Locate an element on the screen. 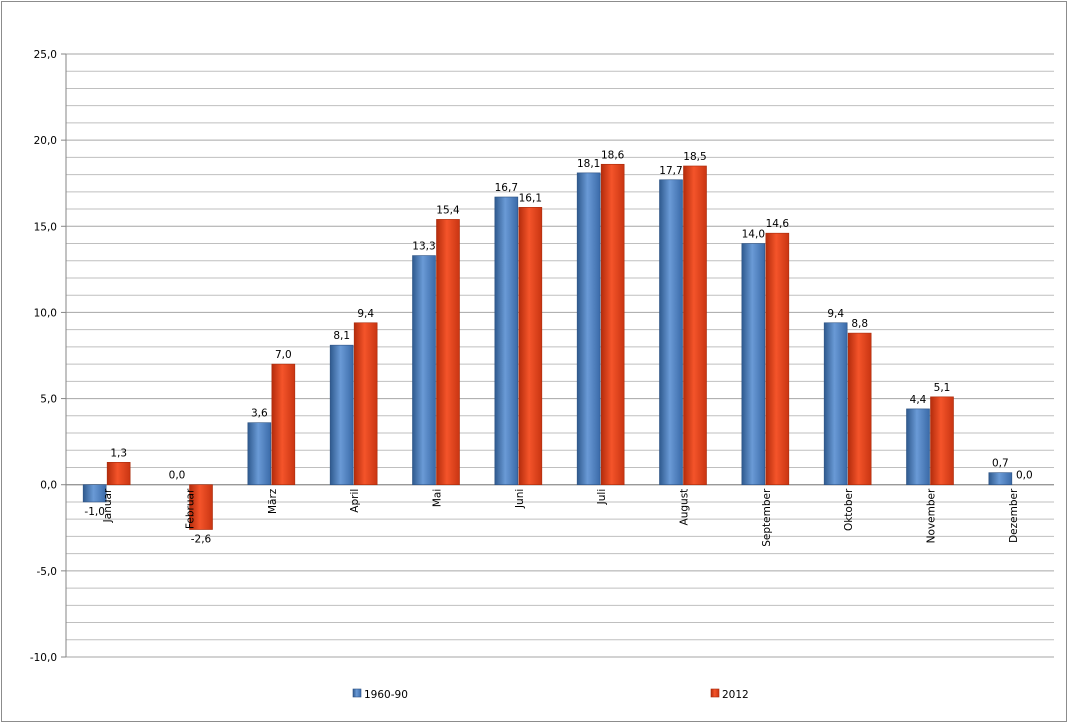  data-label: 15,4 is located at coordinates (448, 210).